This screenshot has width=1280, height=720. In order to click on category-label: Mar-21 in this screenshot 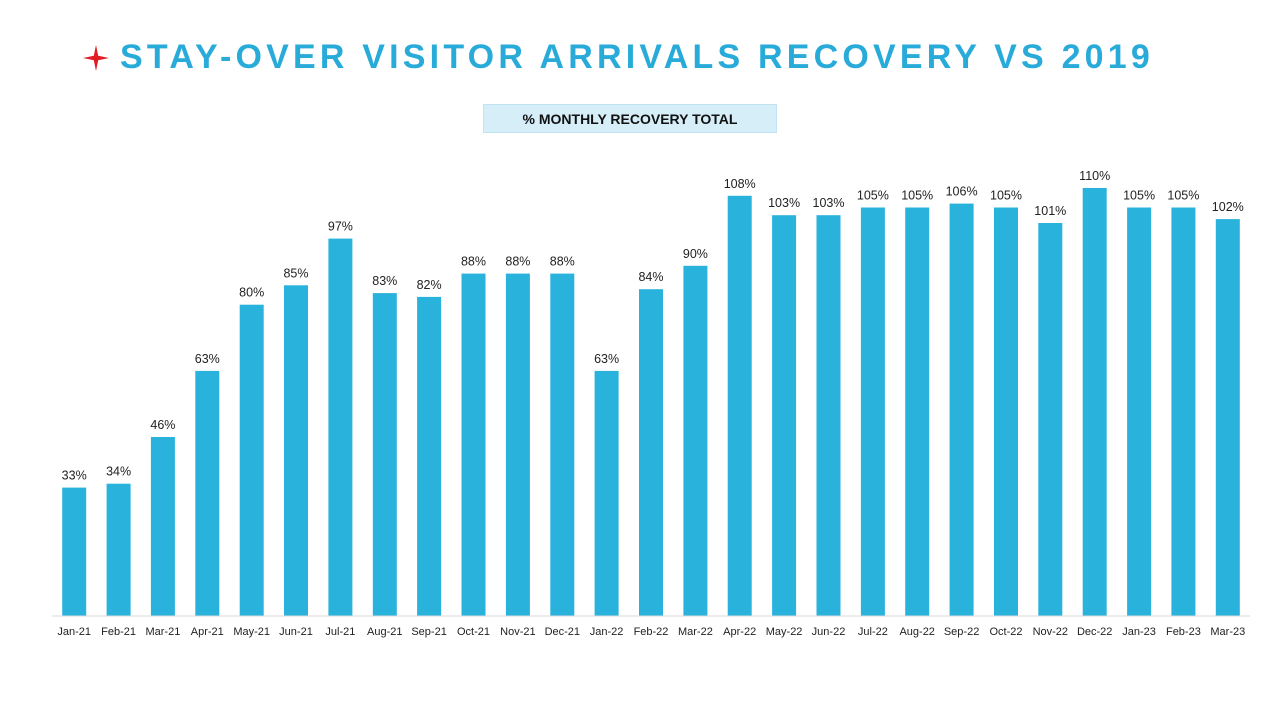, I will do `click(162, 632)`.